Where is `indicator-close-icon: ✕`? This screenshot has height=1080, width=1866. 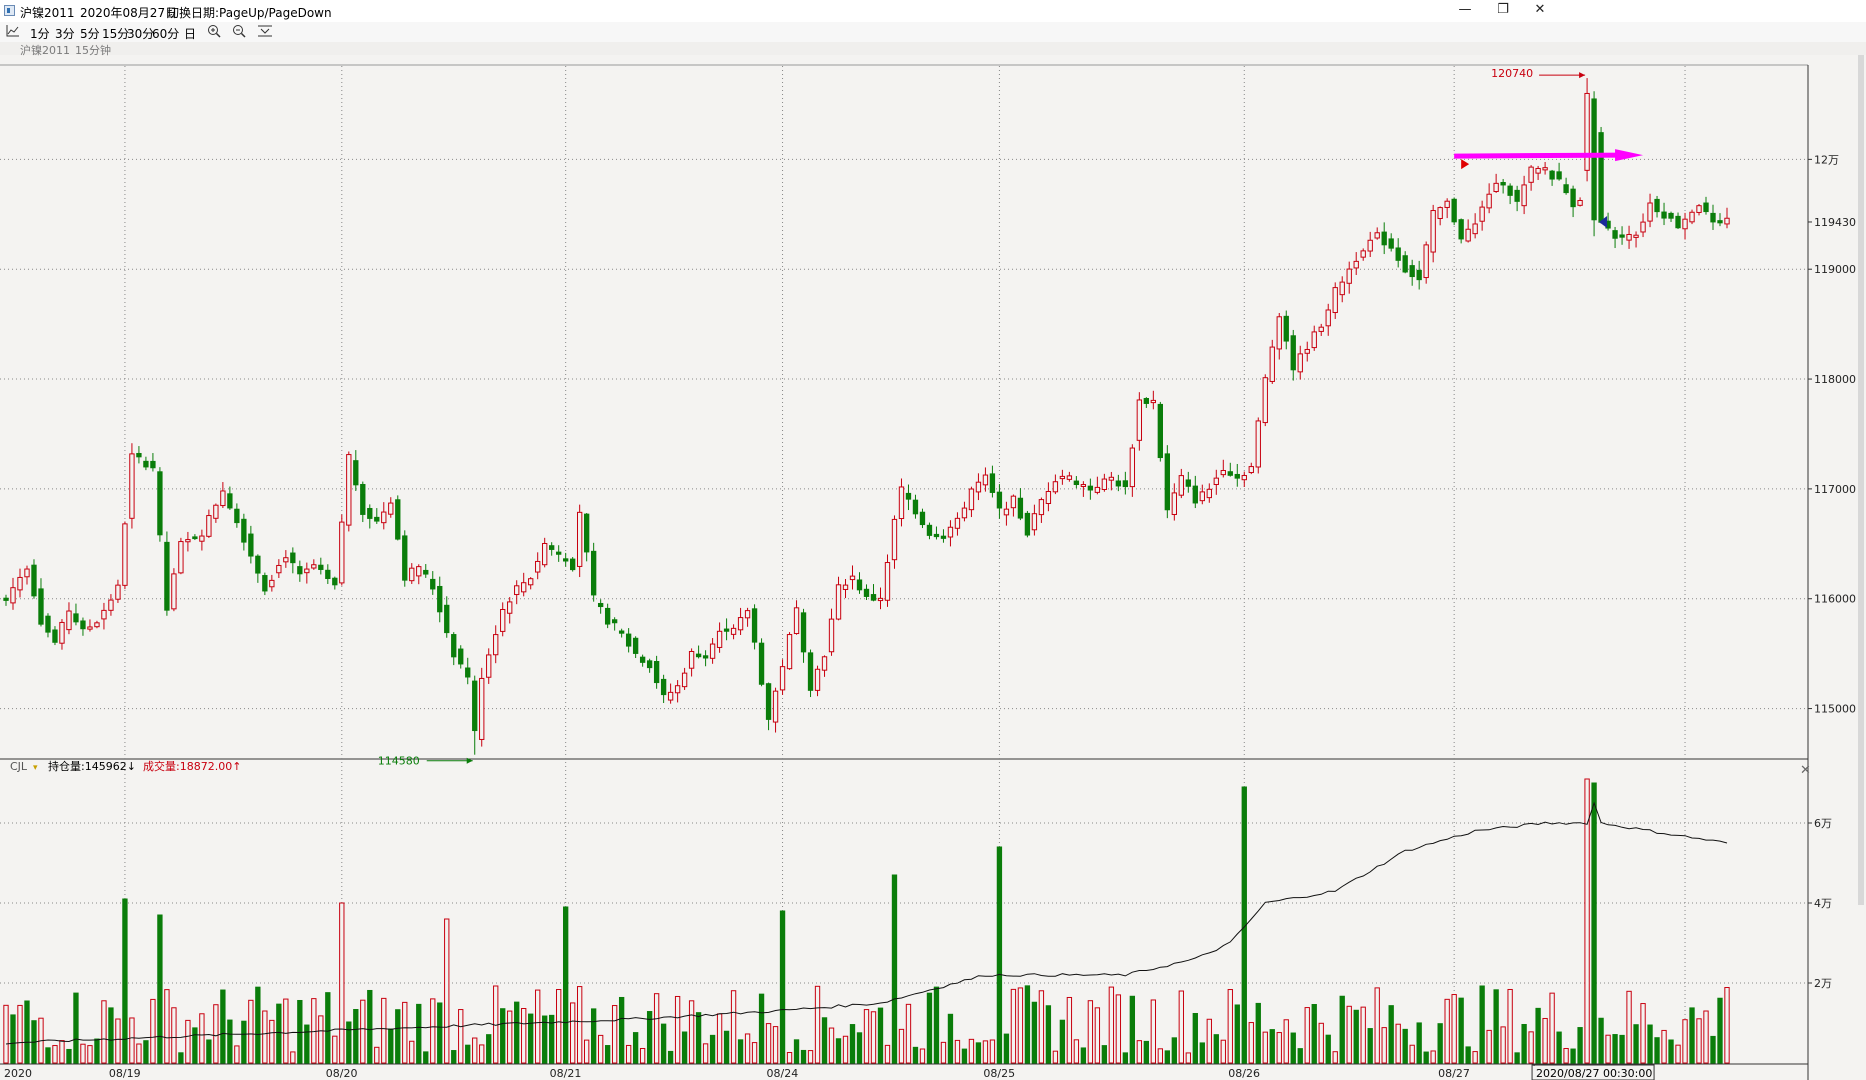
indicator-close-icon: ✕ is located at coordinates (1805, 770).